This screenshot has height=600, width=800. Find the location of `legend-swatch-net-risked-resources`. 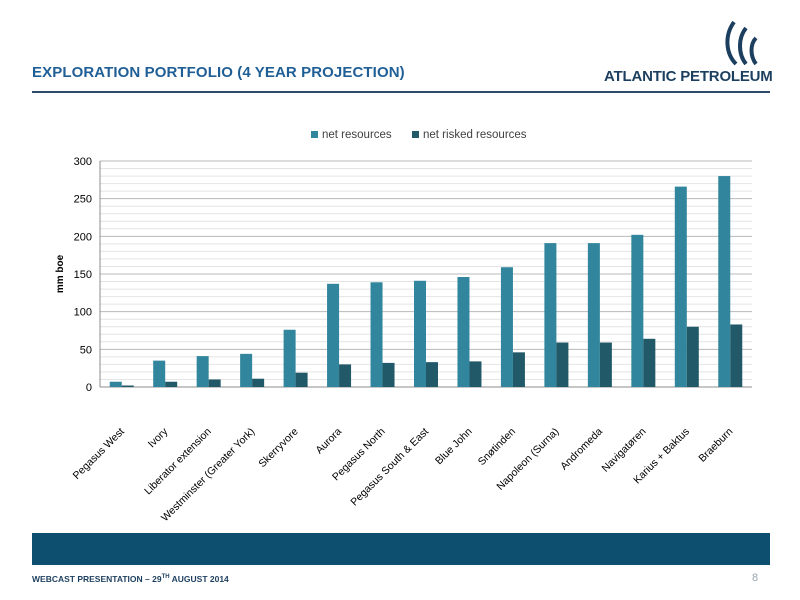

legend-swatch-net-risked-resources is located at coordinates (415, 134).